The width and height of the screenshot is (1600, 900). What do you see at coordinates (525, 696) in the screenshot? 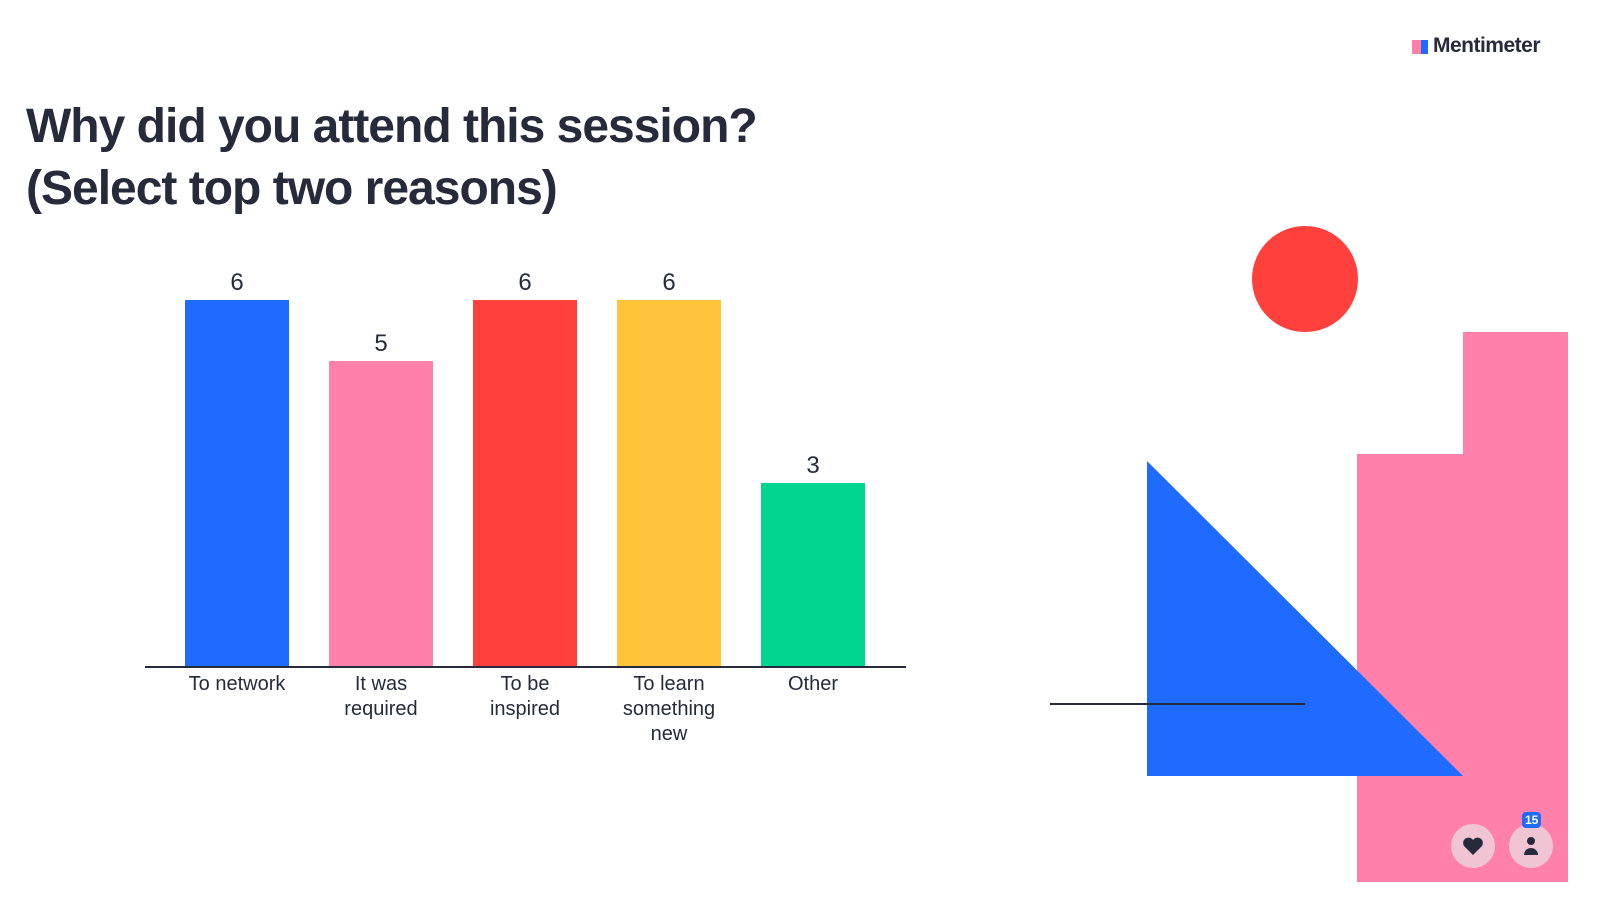
I see `x-tick-label: To be inspired` at bounding box center [525, 696].